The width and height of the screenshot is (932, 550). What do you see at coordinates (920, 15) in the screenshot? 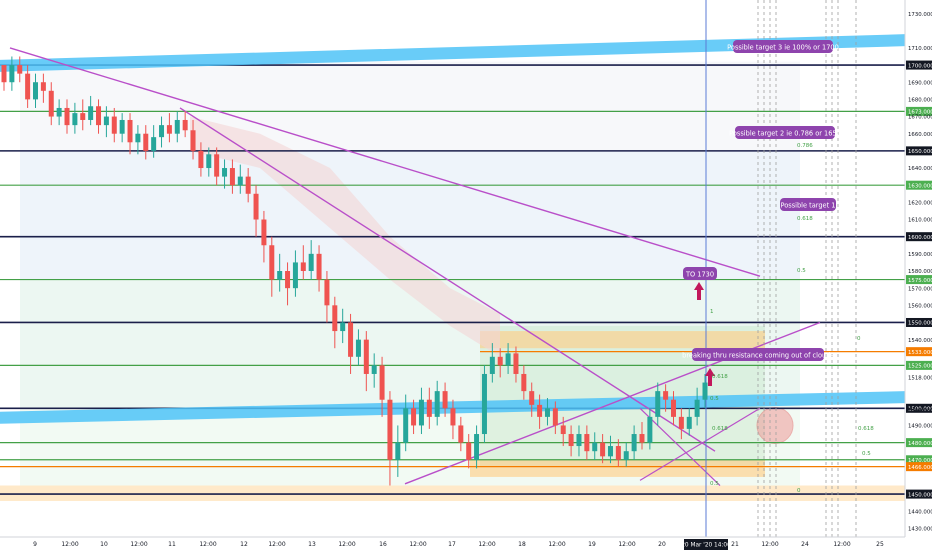
I see `price-tick-label: 1730.000` at bounding box center [920, 15].